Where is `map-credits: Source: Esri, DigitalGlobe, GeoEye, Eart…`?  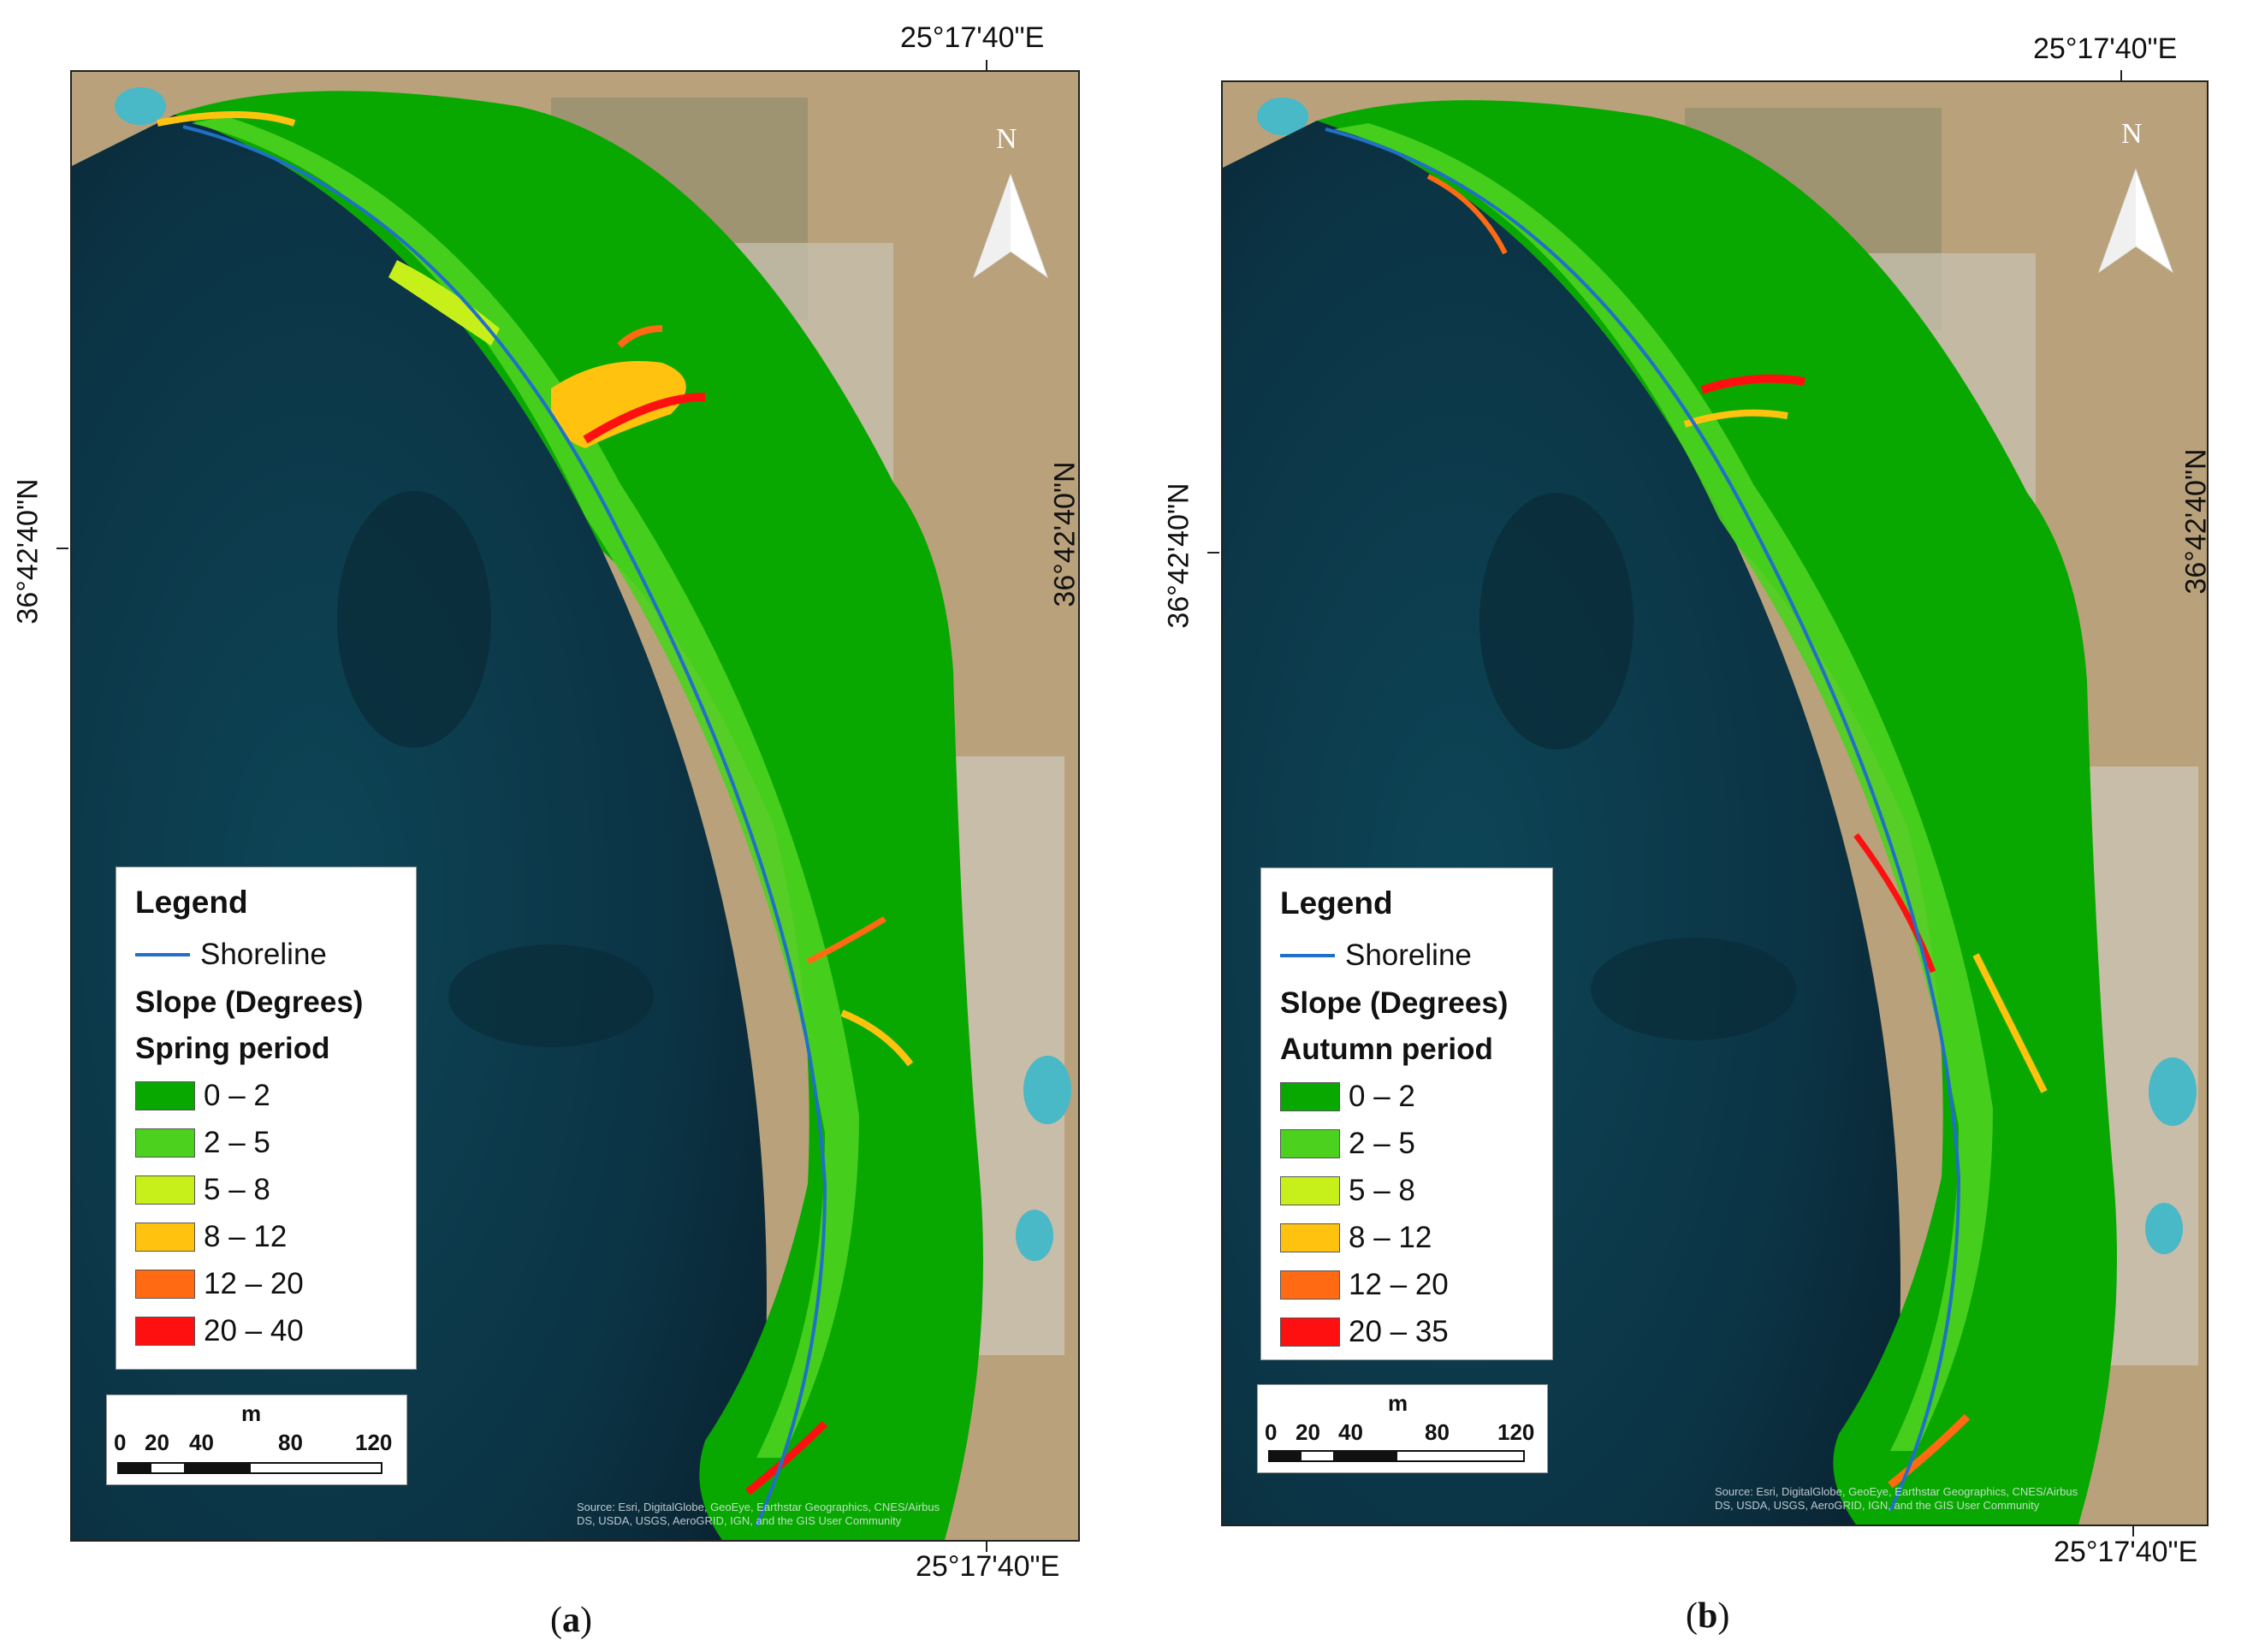 map-credits: Source: Esri, DigitalGlobe, GeoEye, Eart… is located at coordinates (1896, 1499).